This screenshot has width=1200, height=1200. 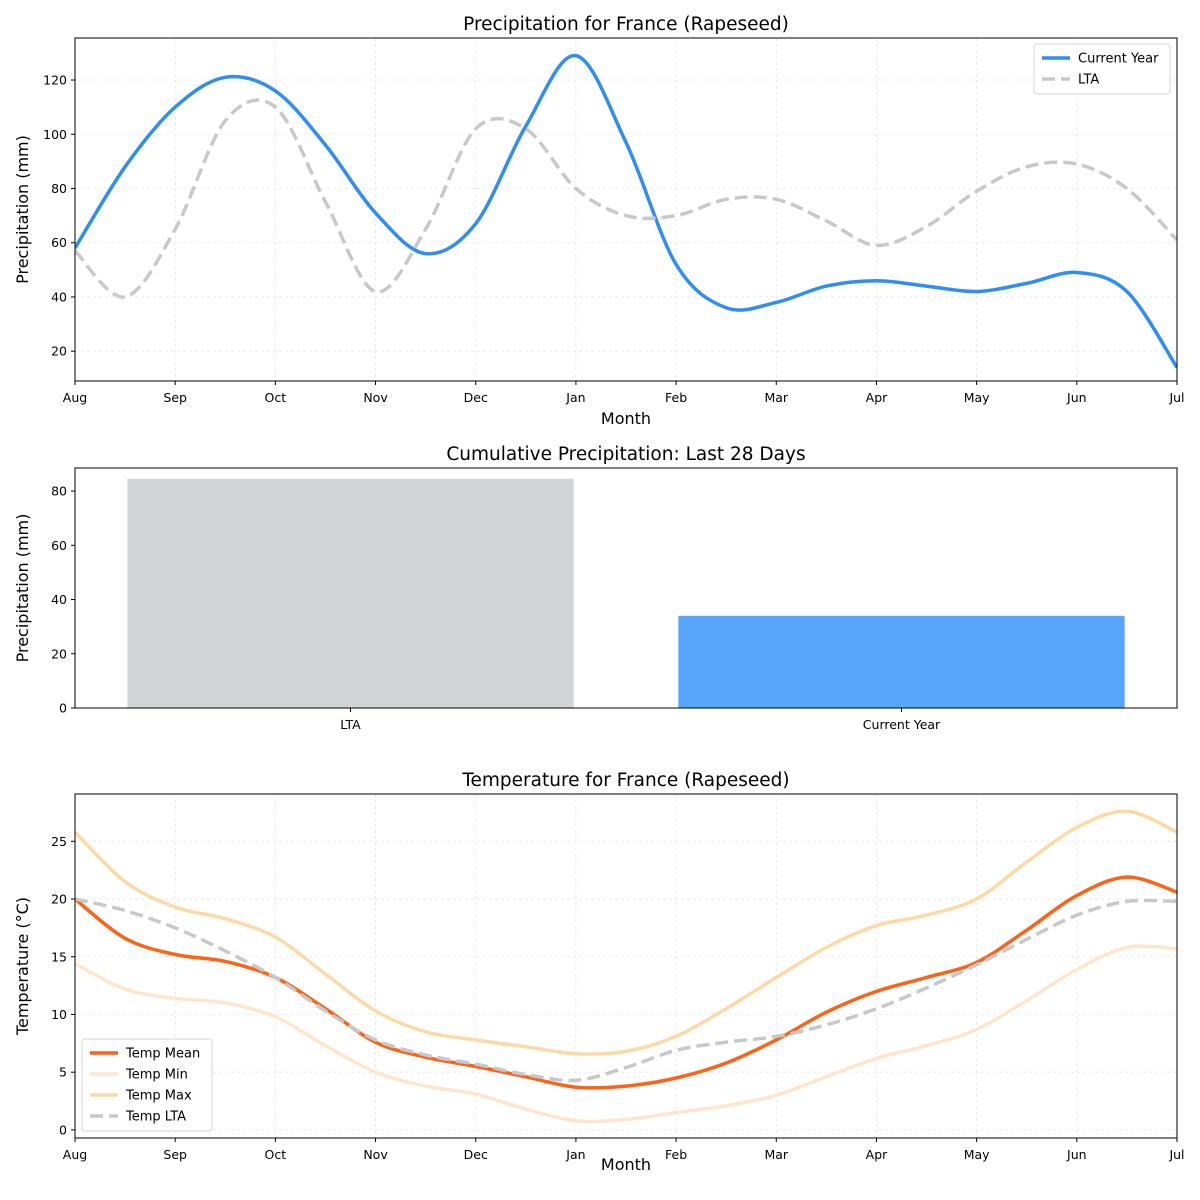 What do you see at coordinates (626, 24) in the screenshot?
I see `chart-title: Precipitation for France (Rapeseed)` at bounding box center [626, 24].